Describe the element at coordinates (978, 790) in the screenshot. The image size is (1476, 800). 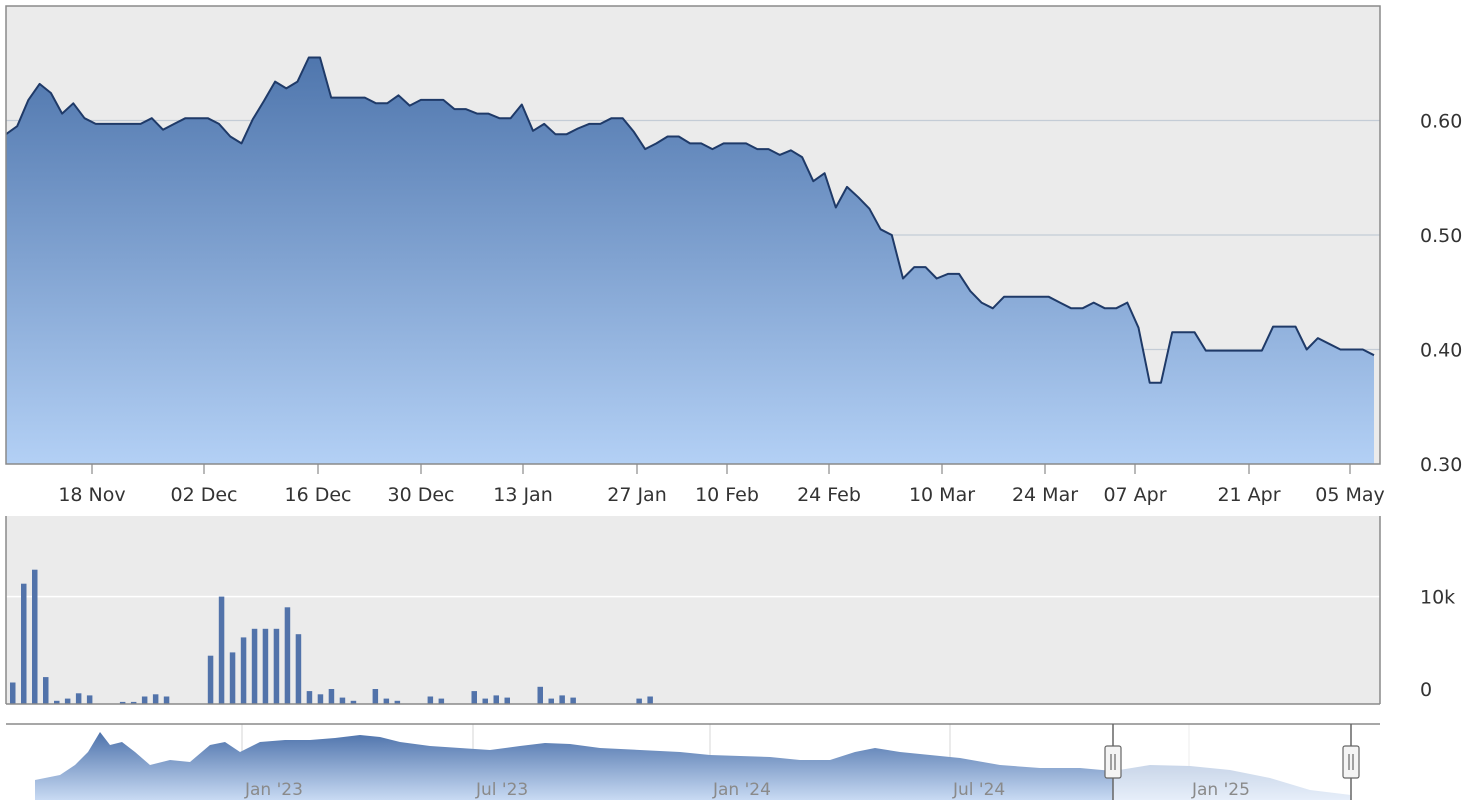
I see `navigator-tick-label: Jul '24` at that location.